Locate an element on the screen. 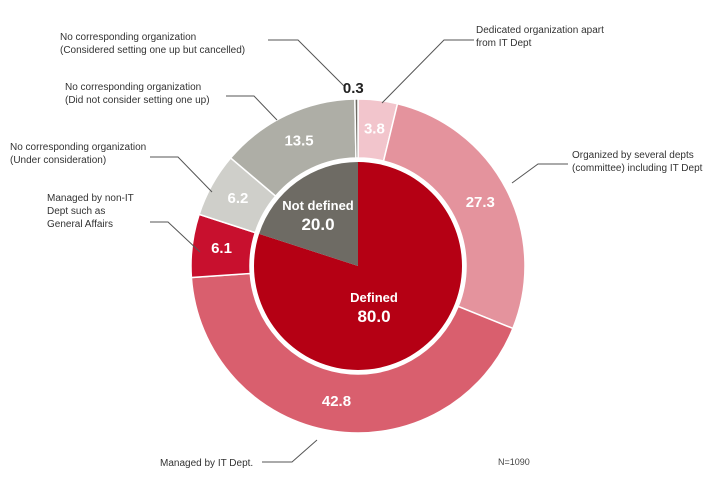 Image resolution: width=708 pixels, height=485 pixels. inner-category-label: Not defined is located at coordinates (318, 205).